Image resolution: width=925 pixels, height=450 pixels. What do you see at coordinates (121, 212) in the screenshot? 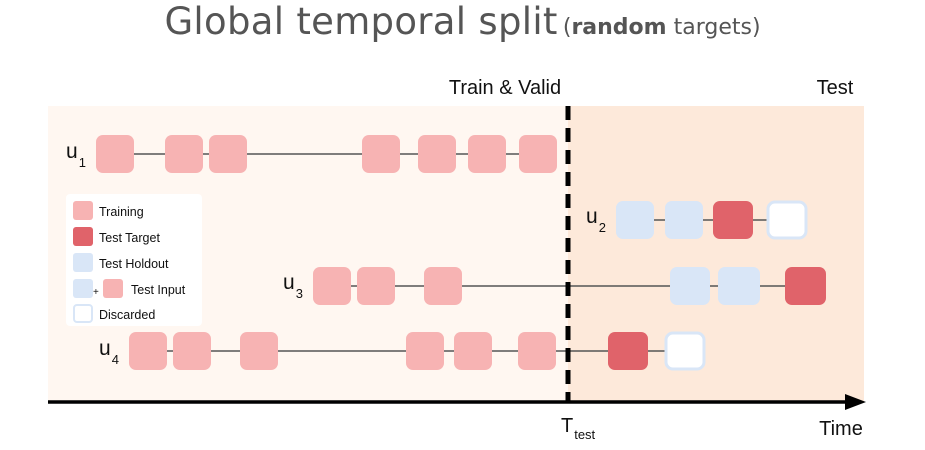
I see `legend-label-training: Training` at bounding box center [121, 212].